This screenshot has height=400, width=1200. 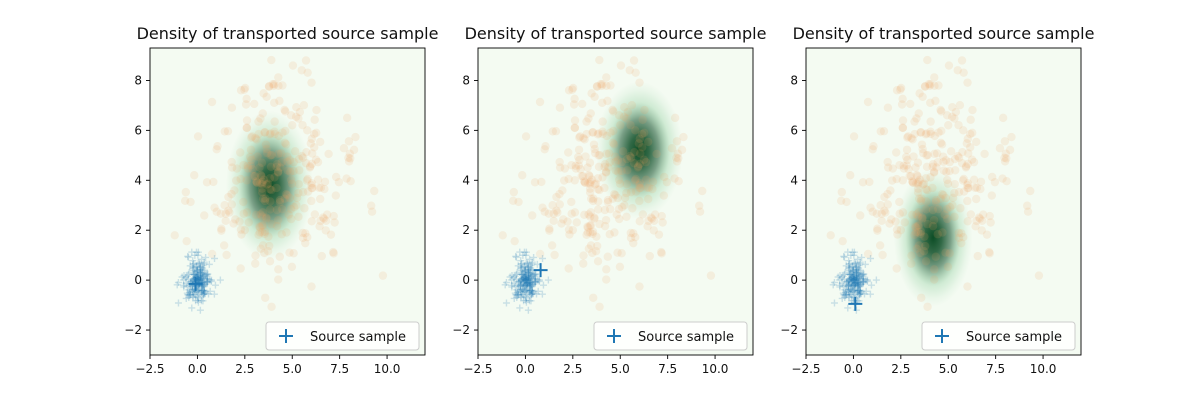 I want to click on chart-title: Density of transported source sample, so click(x=944, y=33).